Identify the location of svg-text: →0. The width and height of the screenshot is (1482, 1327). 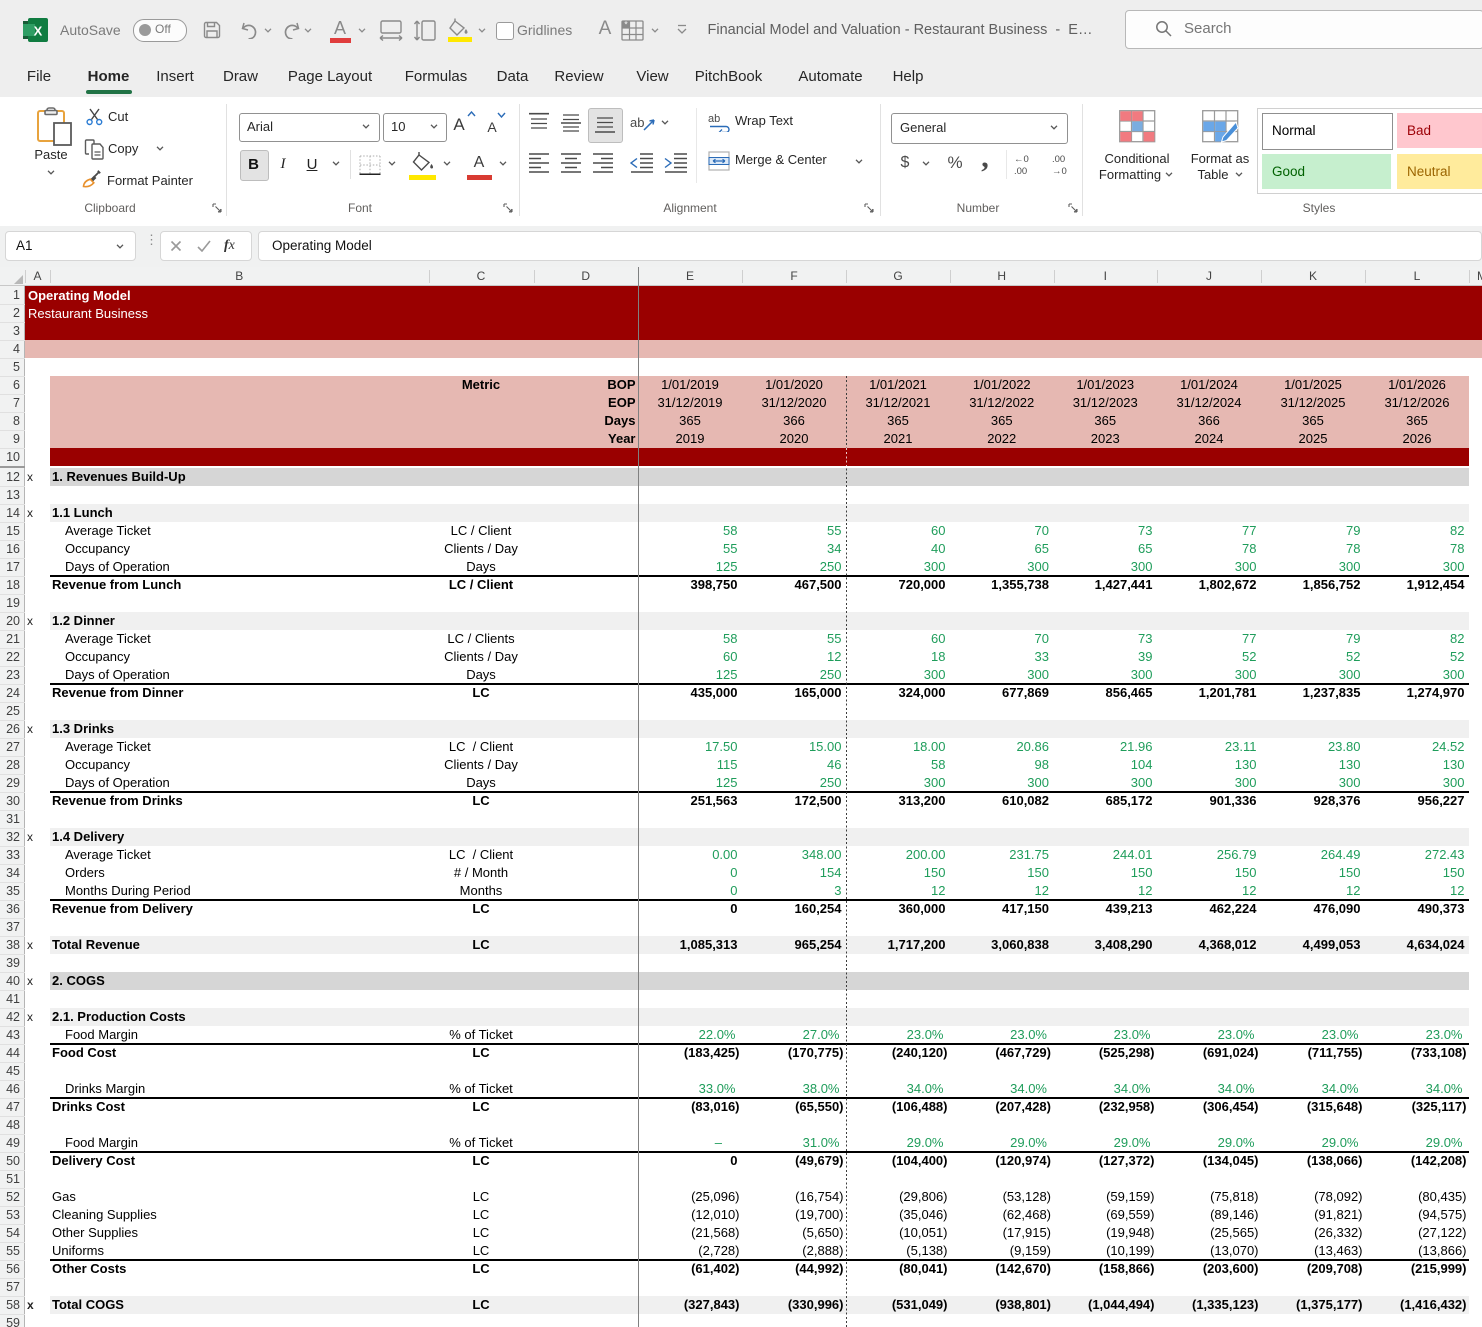
(1059, 170).